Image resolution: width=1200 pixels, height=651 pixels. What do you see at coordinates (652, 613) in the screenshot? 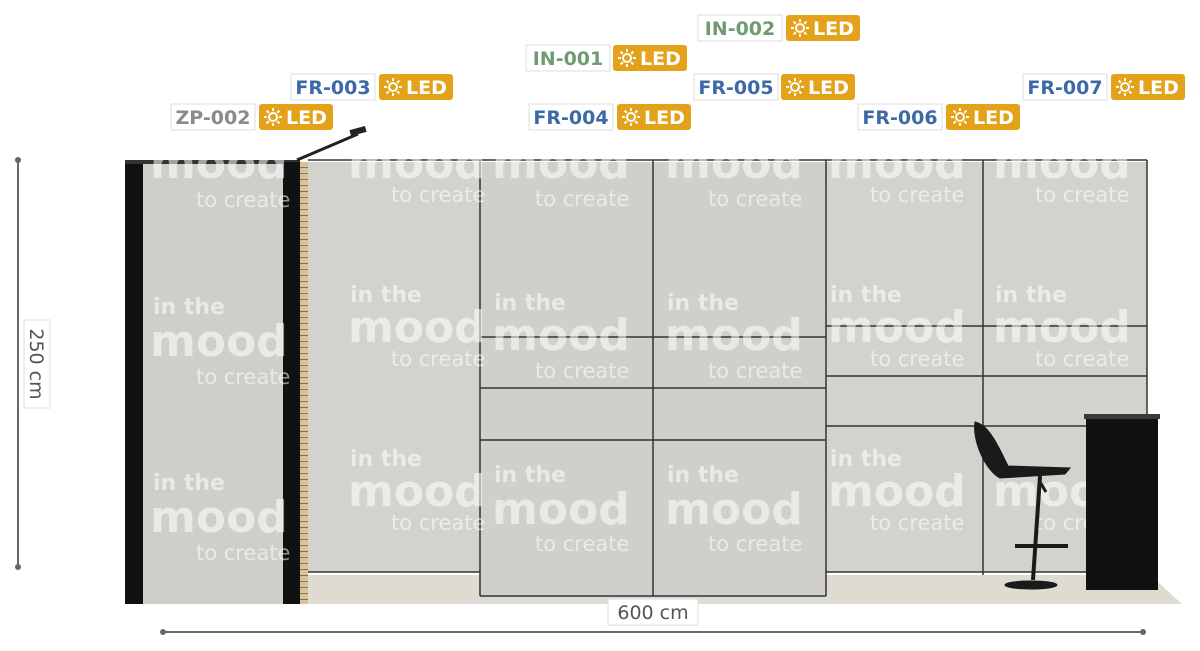
I see `width-label: 600 cm` at bounding box center [652, 613].